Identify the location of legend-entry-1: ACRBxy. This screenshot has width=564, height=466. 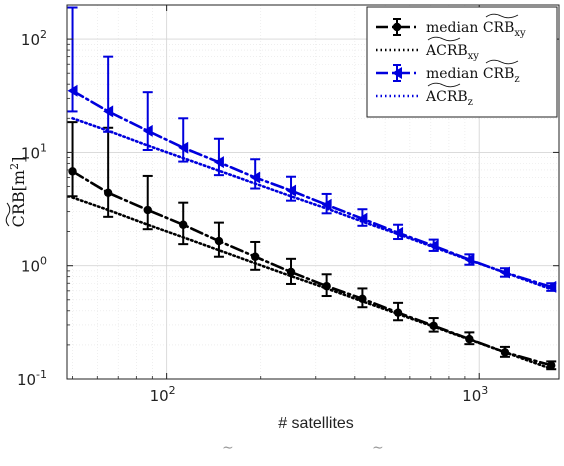
(427, 49).